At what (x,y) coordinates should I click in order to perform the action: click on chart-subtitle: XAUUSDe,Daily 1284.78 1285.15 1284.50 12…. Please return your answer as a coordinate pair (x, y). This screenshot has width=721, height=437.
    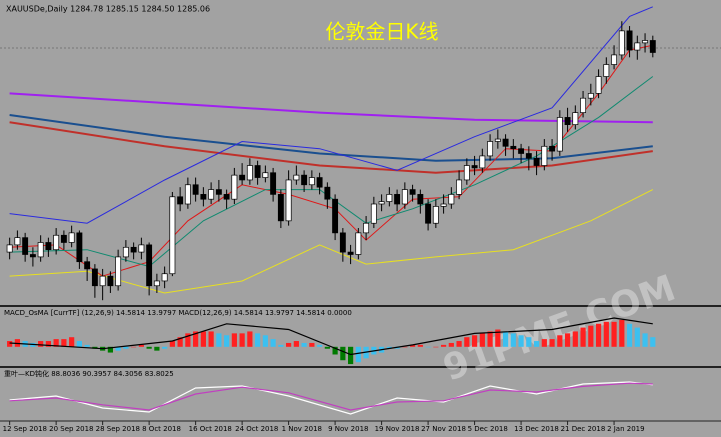
    Looking at the image, I should click on (108, 9).